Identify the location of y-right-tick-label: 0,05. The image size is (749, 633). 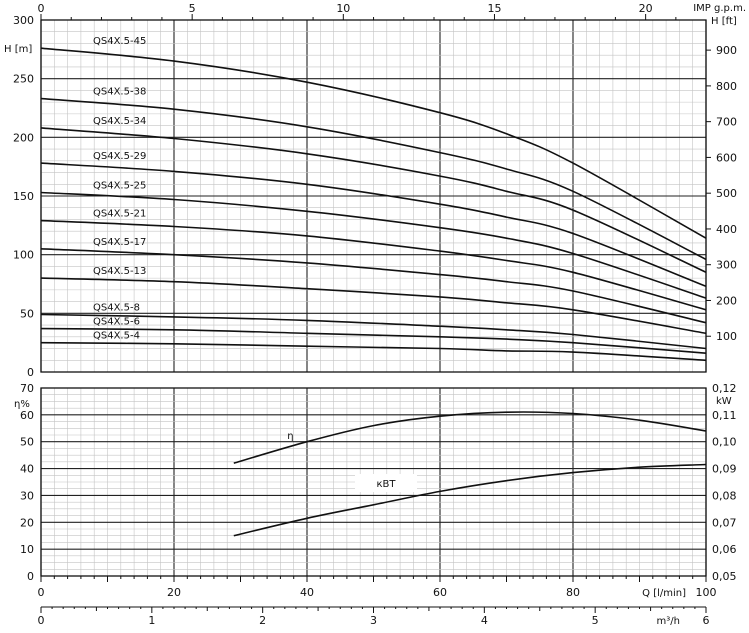
(724, 576).